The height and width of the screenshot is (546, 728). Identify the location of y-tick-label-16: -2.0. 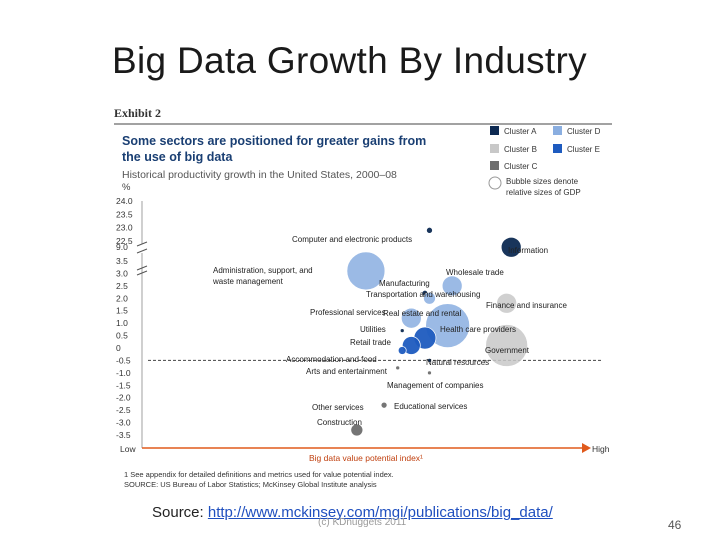
(123, 398).